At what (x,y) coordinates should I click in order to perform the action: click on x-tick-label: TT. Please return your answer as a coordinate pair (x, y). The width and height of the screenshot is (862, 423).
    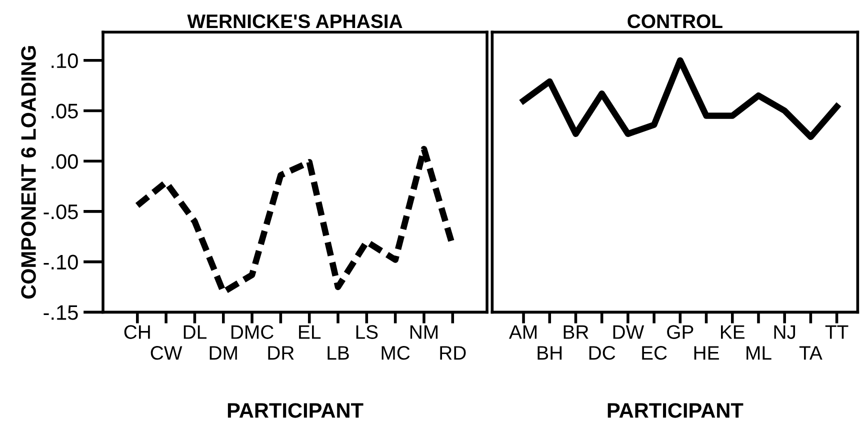
    Looking at the image, I should click on (836, 332).